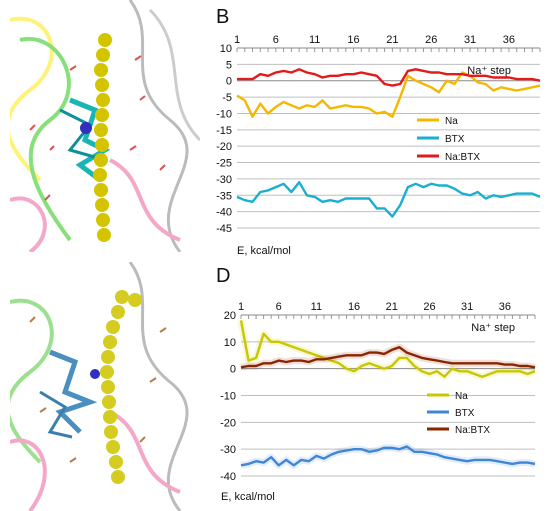 The image size is (550, 511). What do you see at coordinates (228, 450) in the screenshot?
I see `chart-d-ytick-label: -30` at bounding box center [228, 450].